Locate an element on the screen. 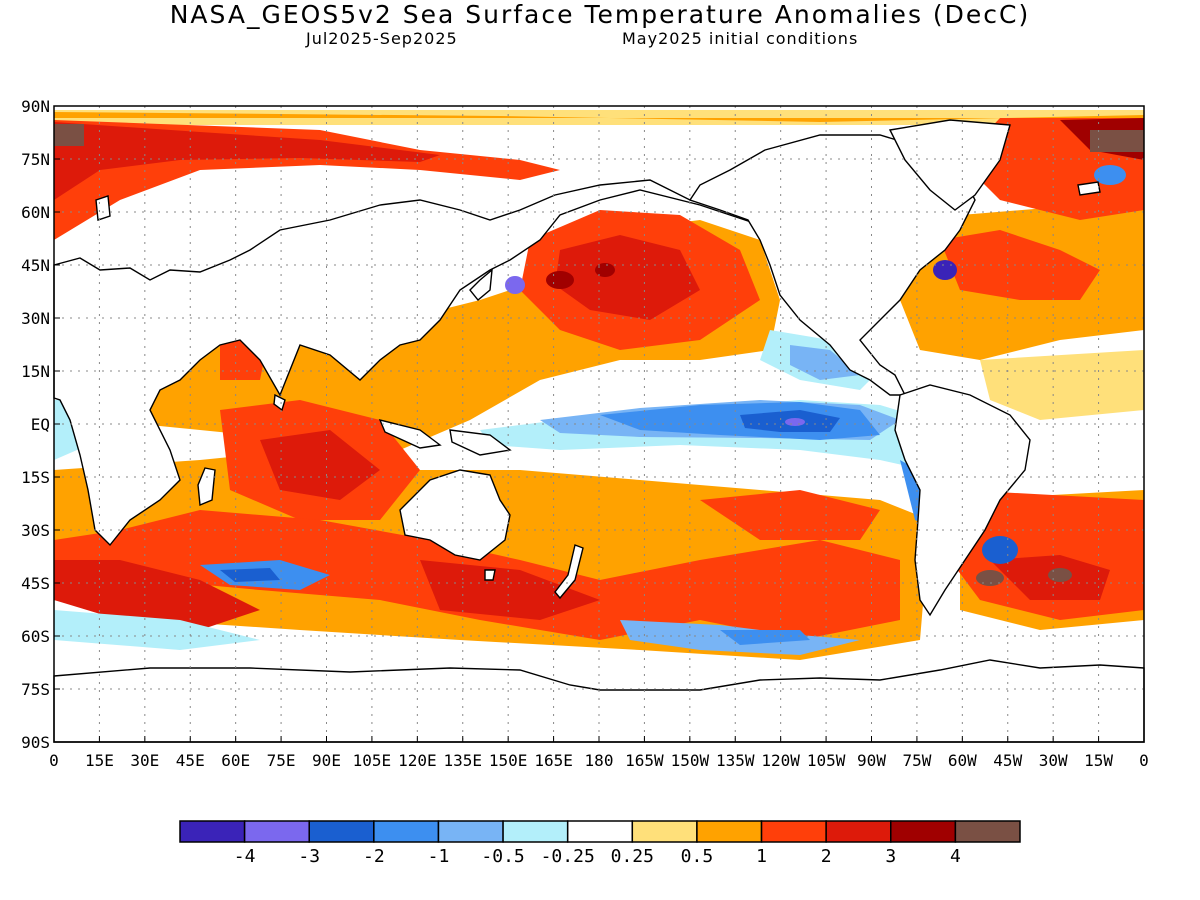 Image resolution: width=1200 pixels, height=900 pixels. lat-label: 45S is located at coordinates (35, 583).